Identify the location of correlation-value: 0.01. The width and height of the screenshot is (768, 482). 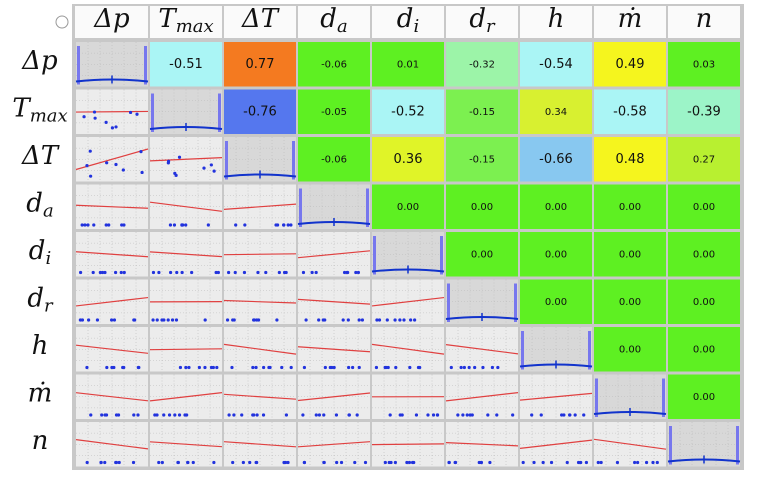
(408, 64).